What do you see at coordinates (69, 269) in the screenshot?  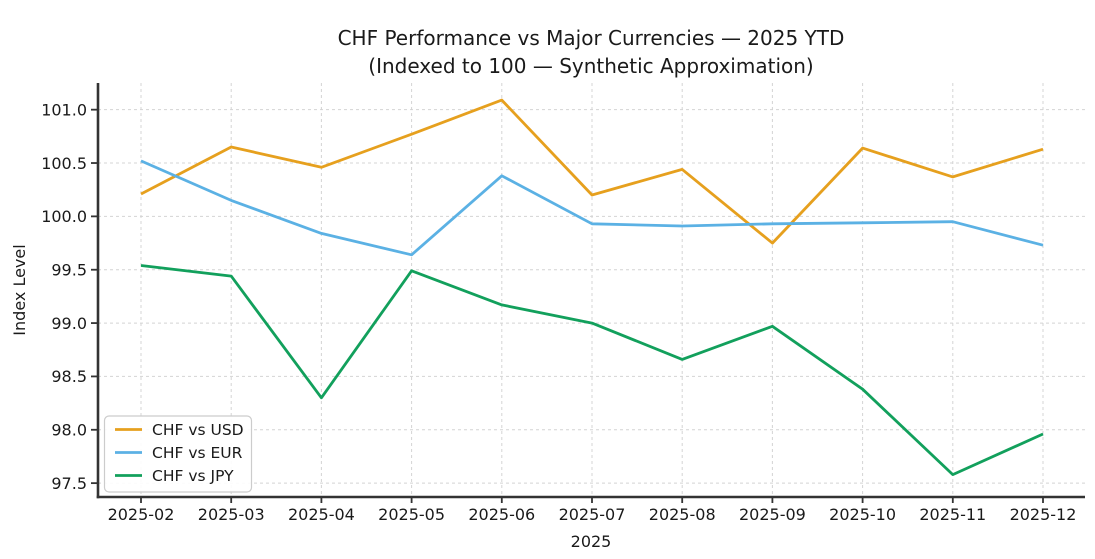 I see `y-tick-label: 99.5` at bounding box center [69, 269].